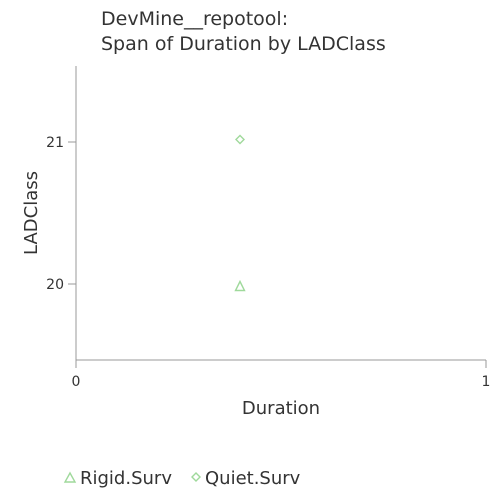 The width and height of the screenshot is (500, 504). What do you see at coordinates (281, 408) in the screenshot?
I see `x-axis-title: Duration` at bounding box center [281, 408].